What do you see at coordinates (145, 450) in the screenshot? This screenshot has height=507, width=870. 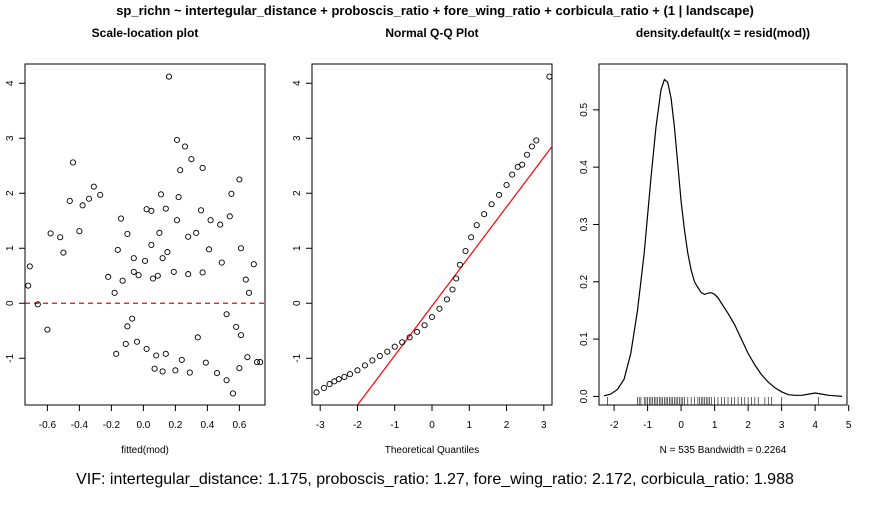 I see `x-axis-label: fitted(mod)` at bounding box center [145, 450].